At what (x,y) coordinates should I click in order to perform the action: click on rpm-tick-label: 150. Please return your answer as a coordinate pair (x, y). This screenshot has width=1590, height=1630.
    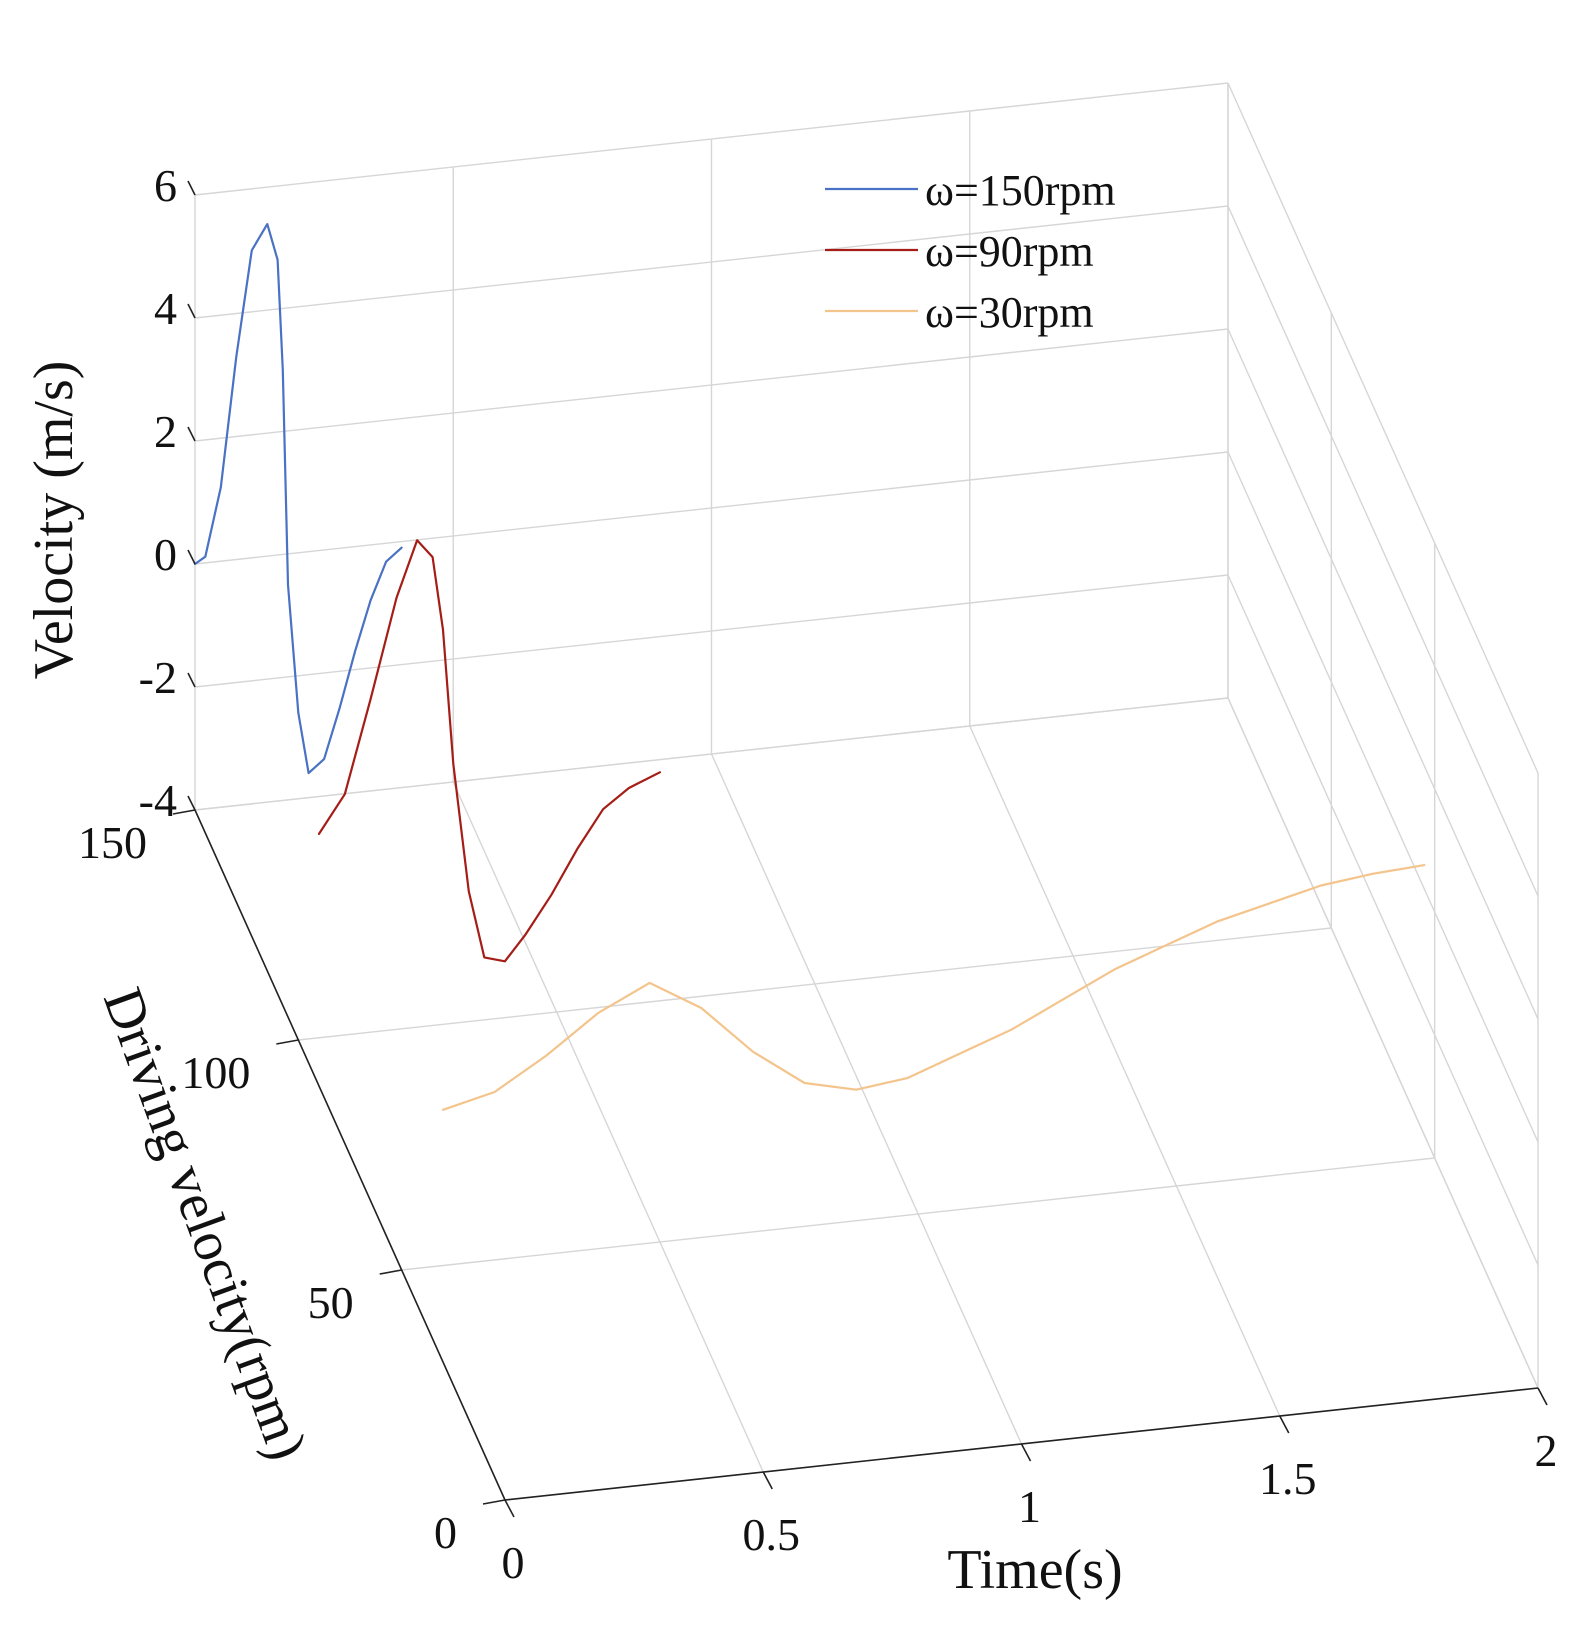
    Looking at the image, I should click on (112, 842).